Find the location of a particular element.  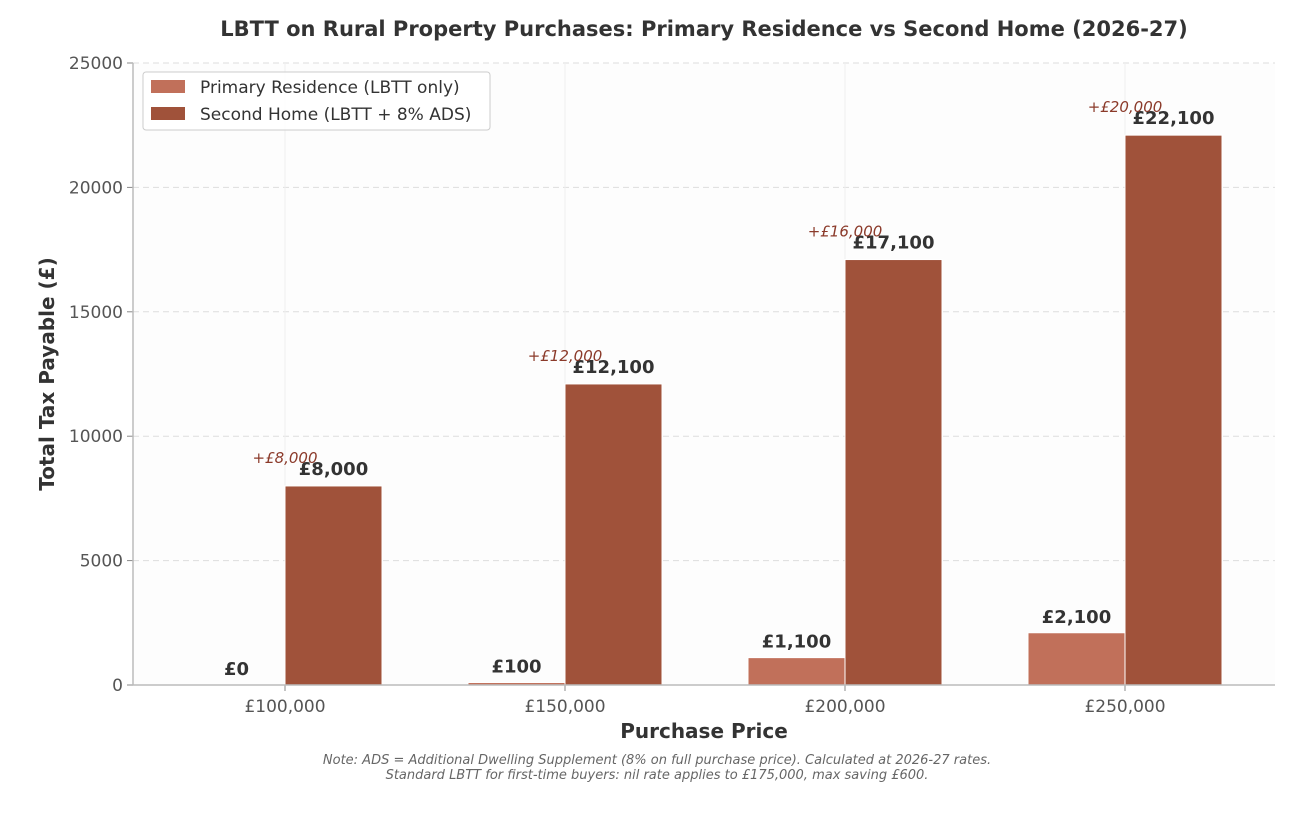

y-axis-title: Total Tax Payable (£) is located at coordinates (47, 373).